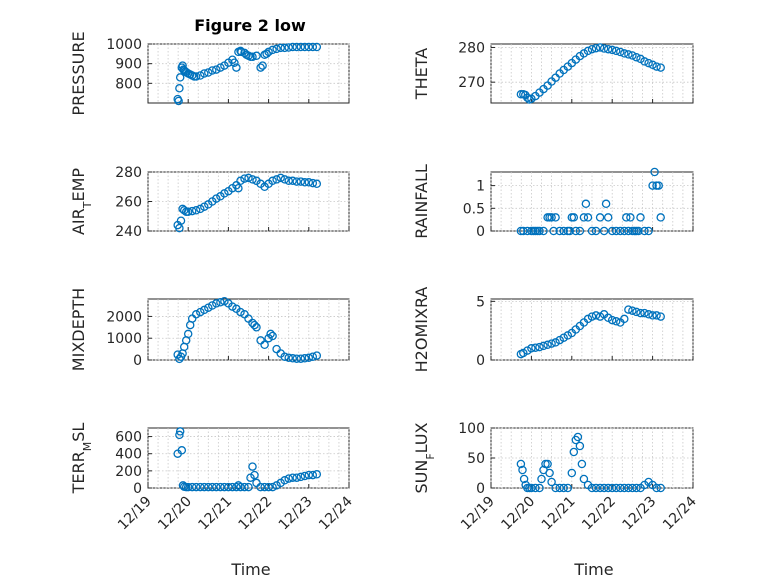  Describe the element at coordinates (421, 330) in the screenshot. I see `y-axis-label: H2OMIXRA` at that location.